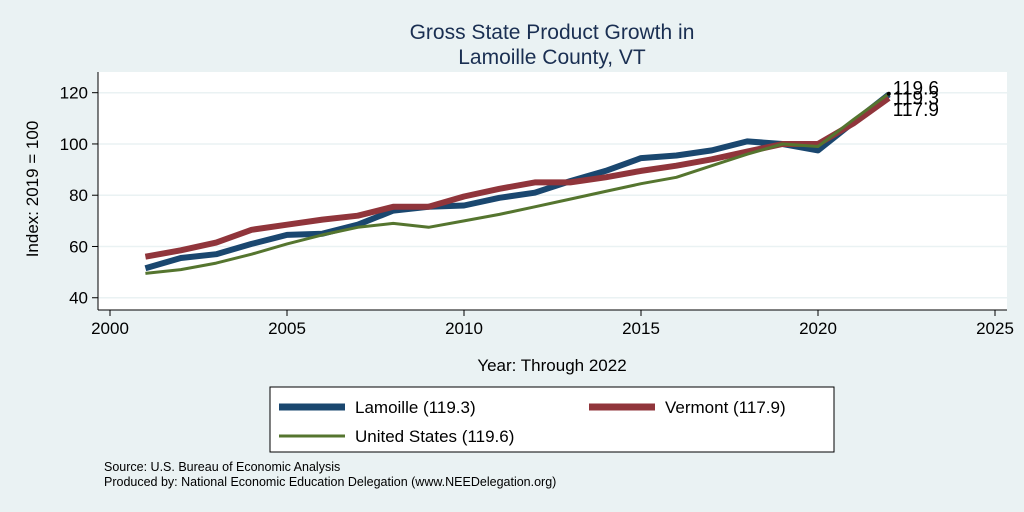 The width and height of the screenshot is (1024, 512). What do you see at coordinates (888, 93) in the screenshot?
I see `end-marker` at bounding box center [888, 93].